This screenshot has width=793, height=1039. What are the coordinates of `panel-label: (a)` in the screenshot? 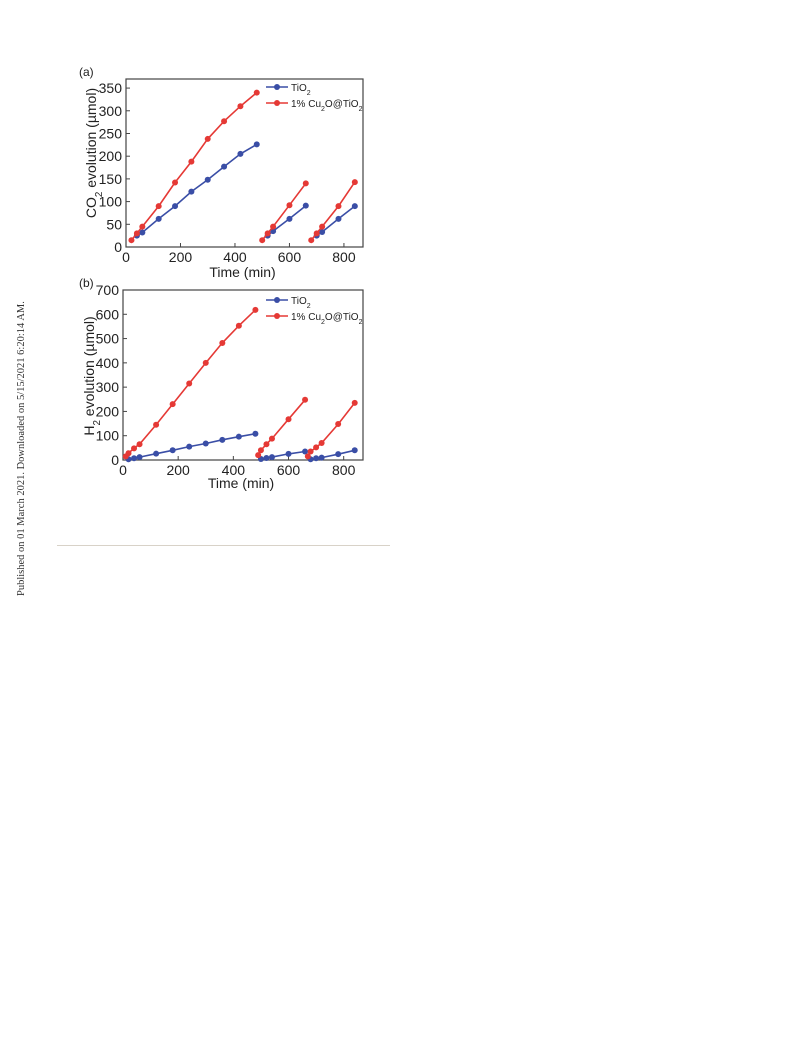 It's located at (86, 72).